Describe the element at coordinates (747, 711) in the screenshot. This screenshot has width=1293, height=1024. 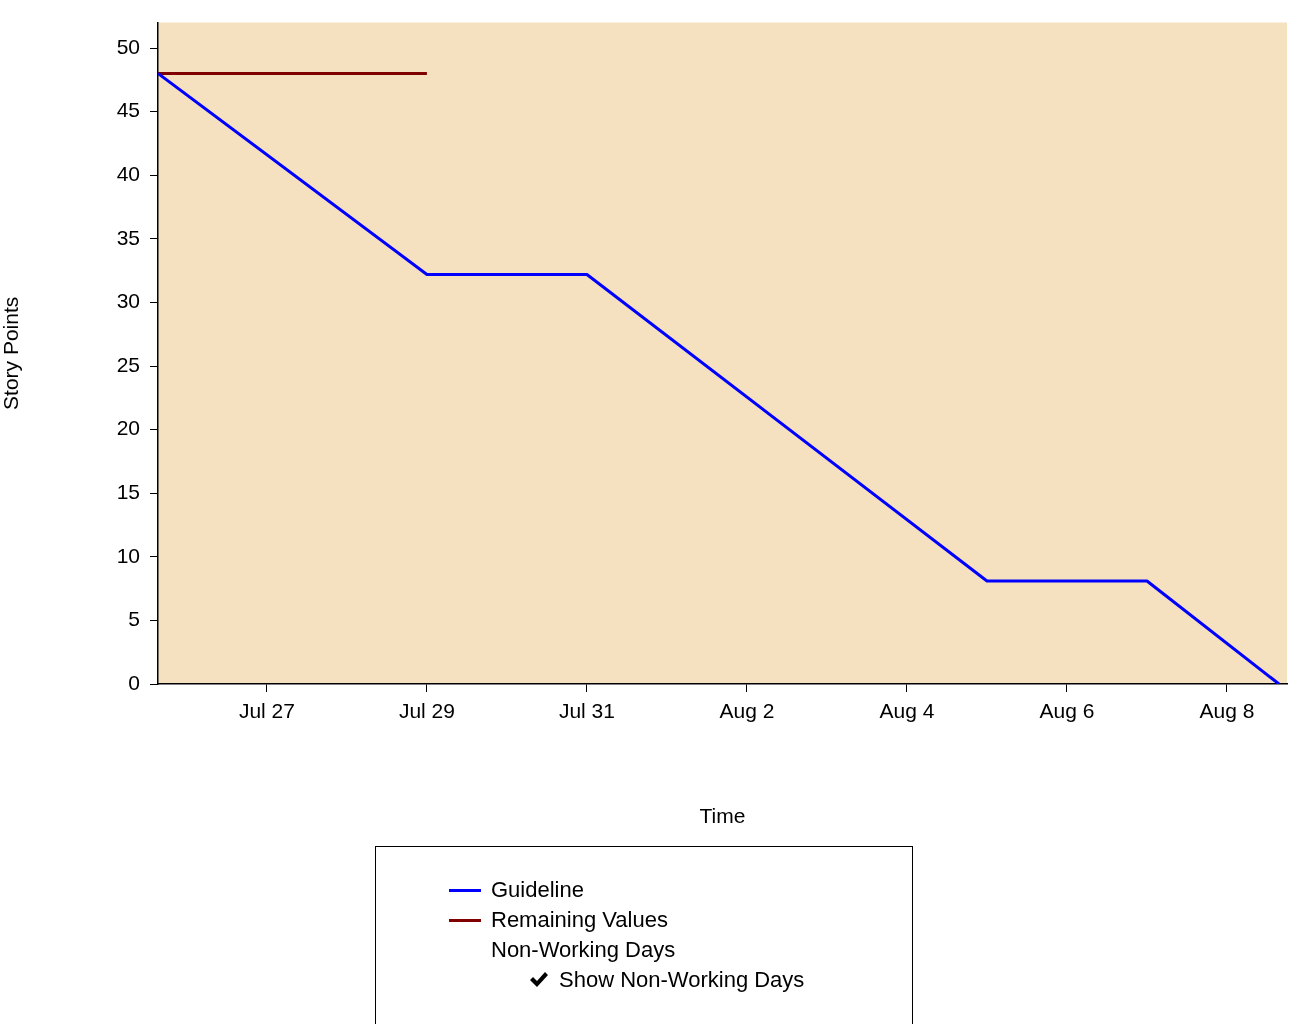
I see `x-tick-label: Aug 2` at that location.